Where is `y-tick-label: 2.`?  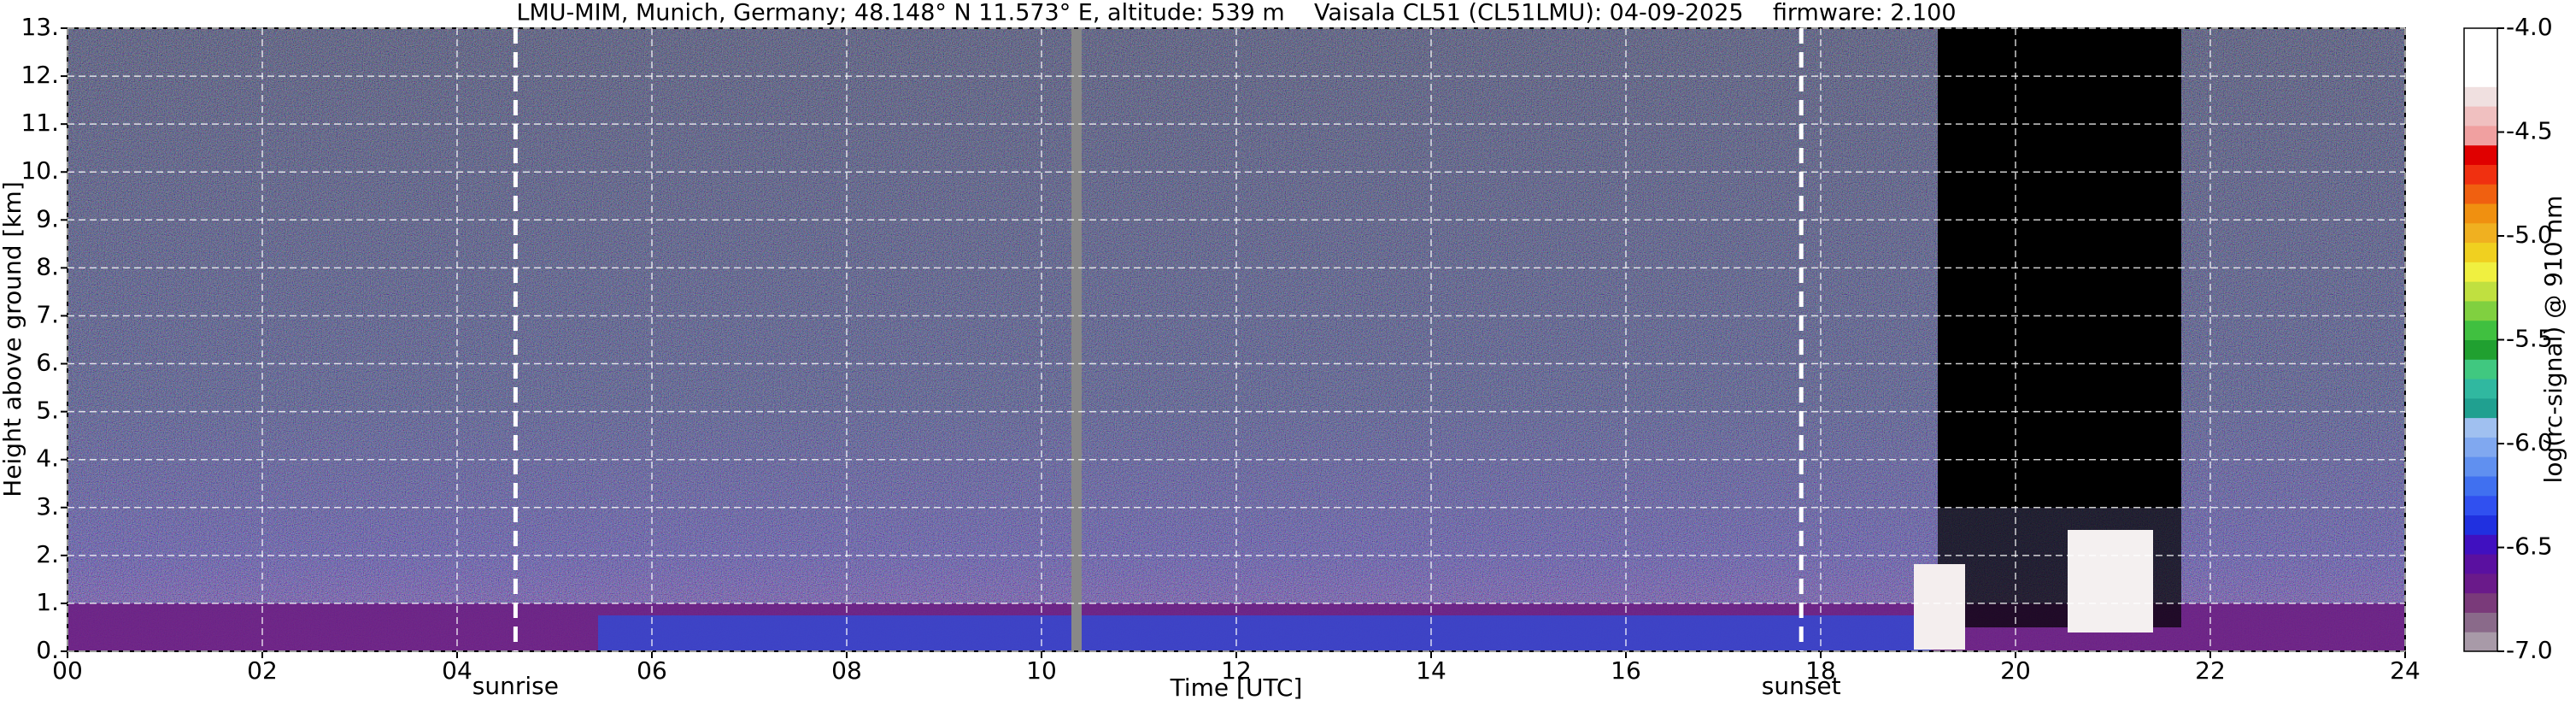
y-tick-label: 2. is located at coordinates (47, 554).